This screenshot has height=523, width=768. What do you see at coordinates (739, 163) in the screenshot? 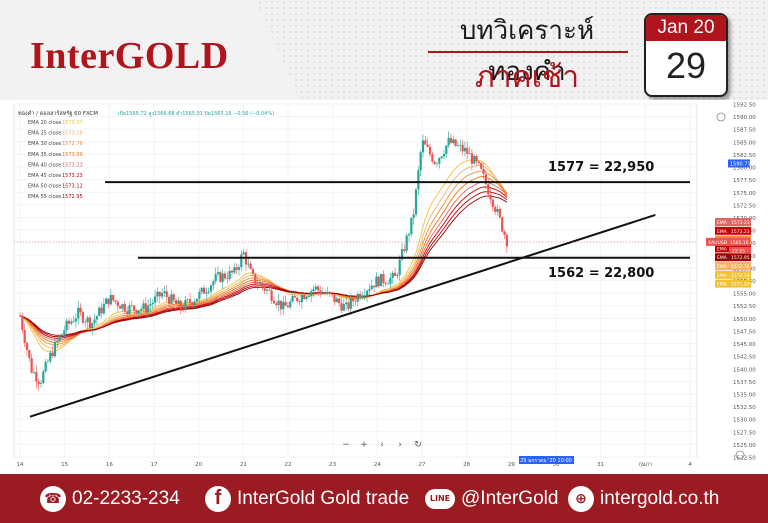
I see `resistance-price-badge` at bounding box center [739, 163].